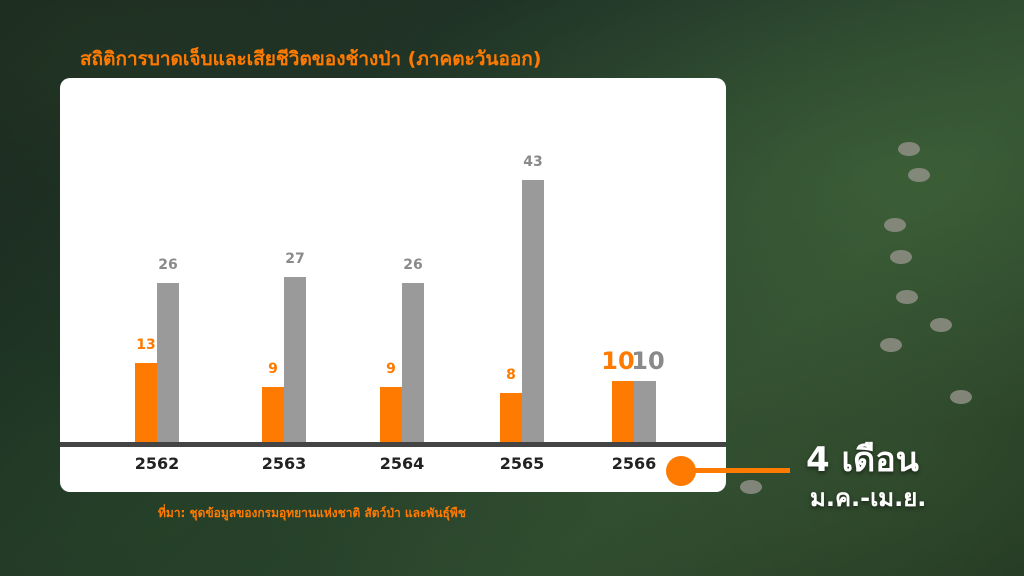 This screenshot has height=576, width=1024. What do you see at coordinates (391, 369) in the screenshot?
I see `value-label-inj-2564: 9` at bounding box center [391, 369].